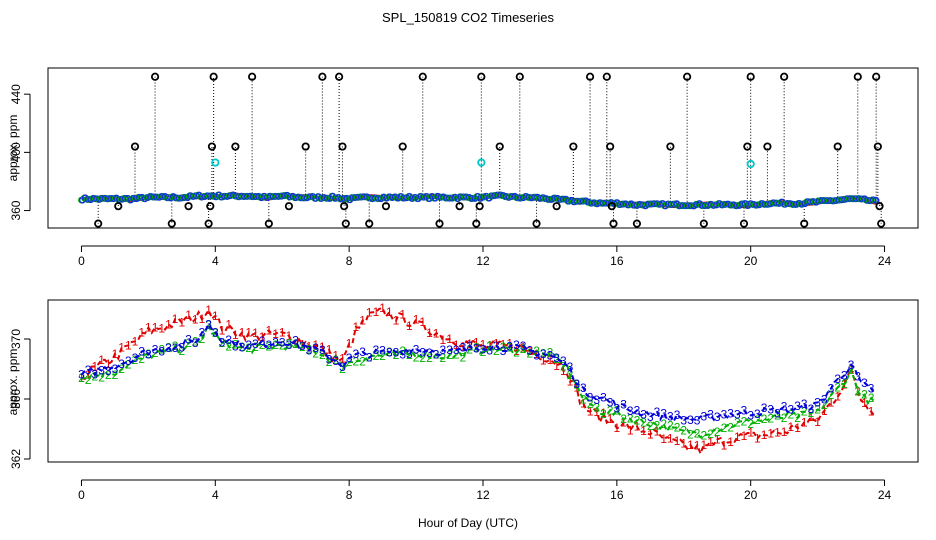 This screenshot has height=540, width=936. What do you see at coordinates (876, 200) in the screenshot?
I see `baseline-marker-blue` at bounding box center [876, 200].